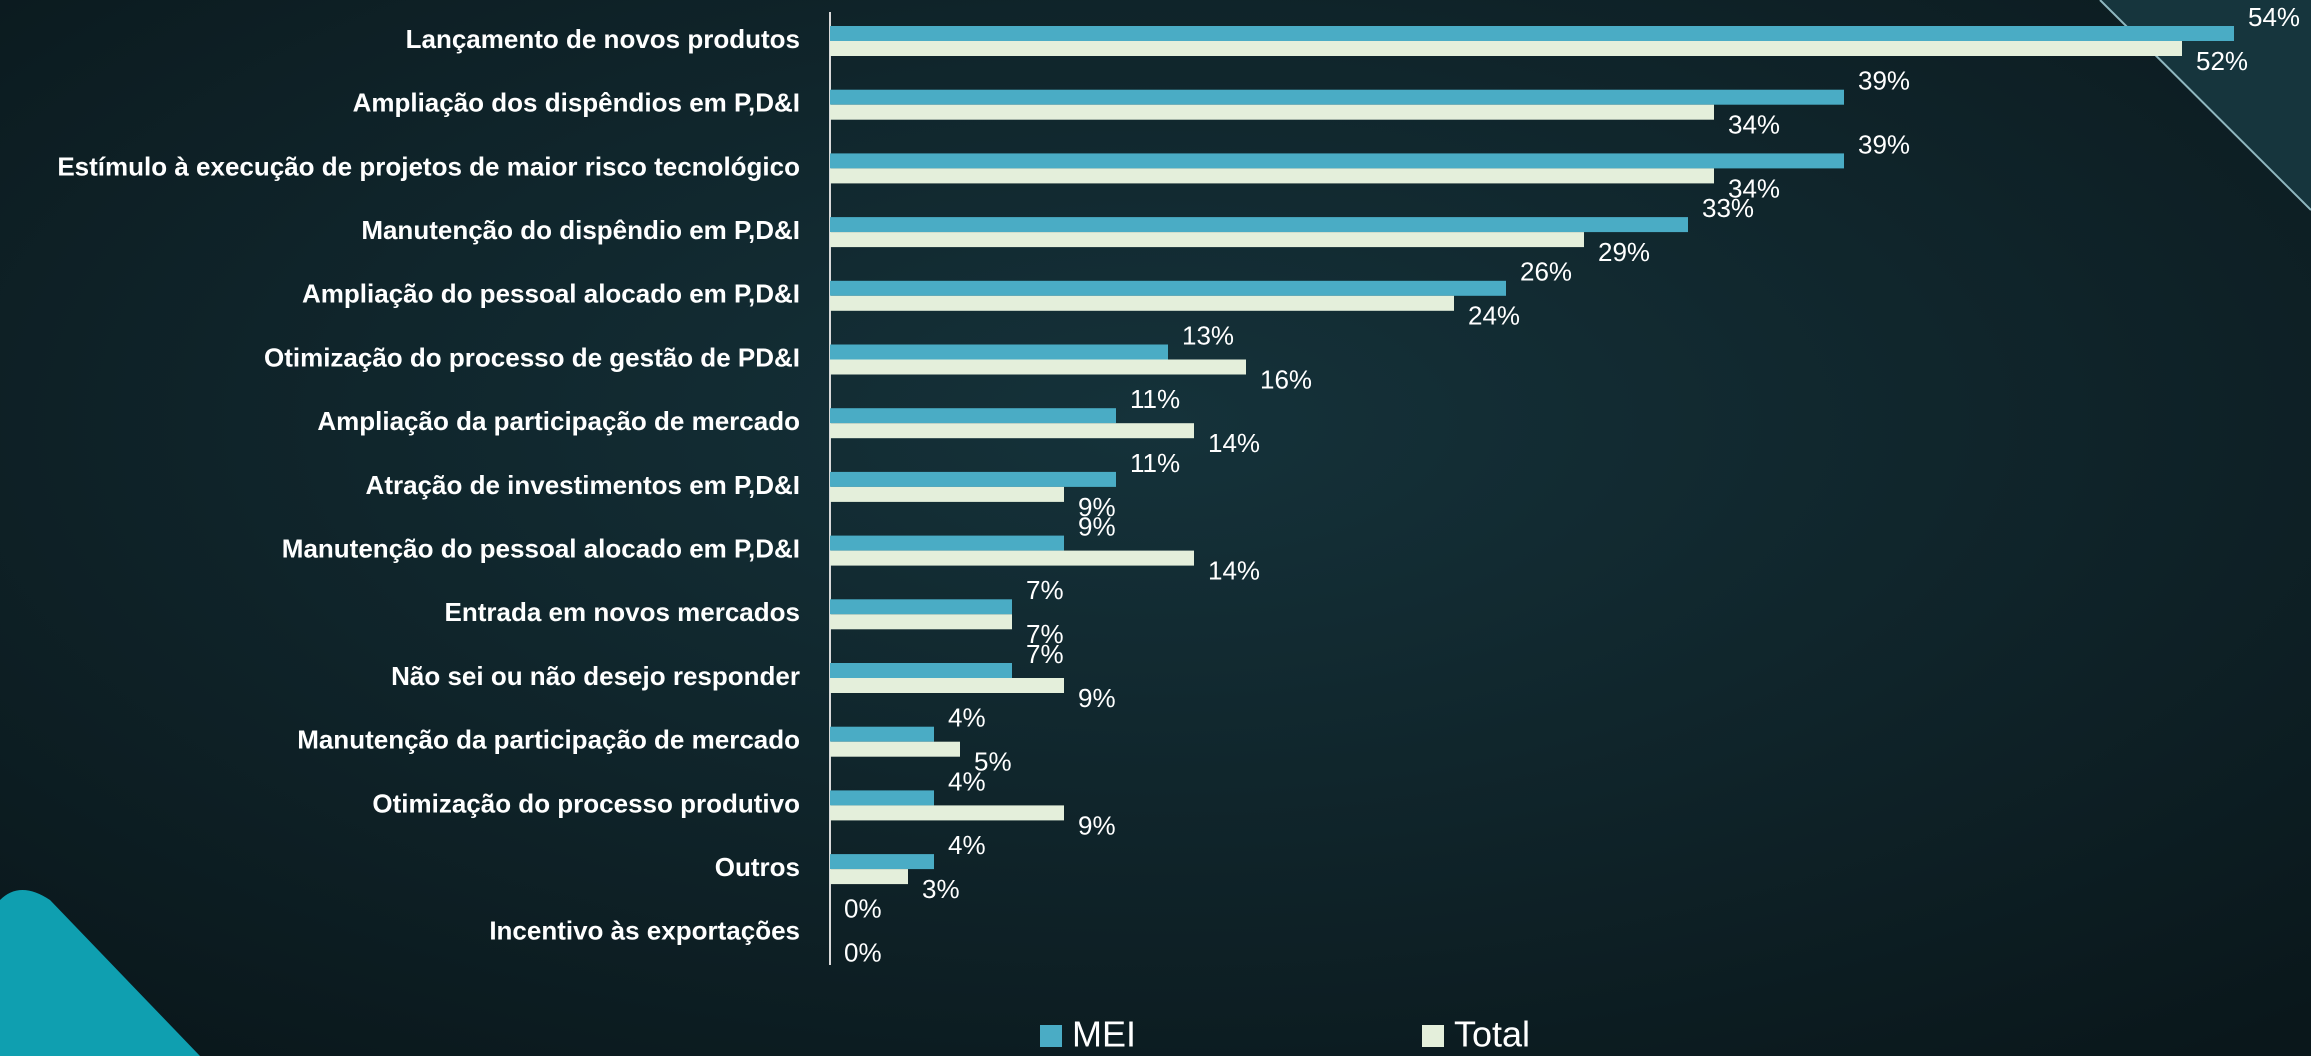  What do you see at coordinates (551, 294) in the screenshot?
I see `category-label: Ampliação do pessoal alocado em P,D&I` at bounding box center [551, 294].